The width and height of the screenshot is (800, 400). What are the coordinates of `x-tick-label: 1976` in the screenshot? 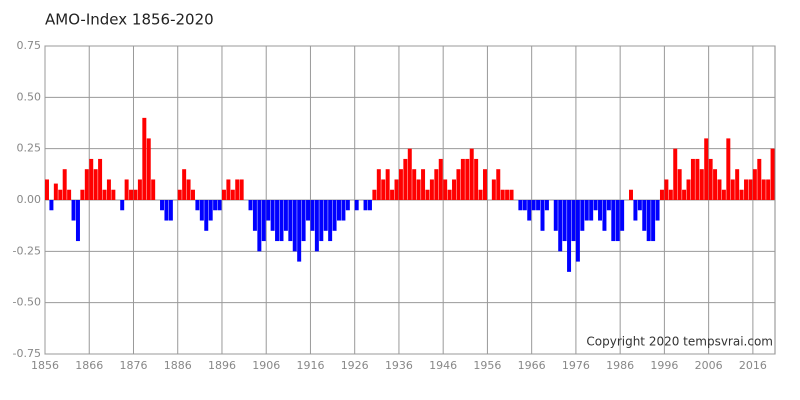 It's located at (576, 365).